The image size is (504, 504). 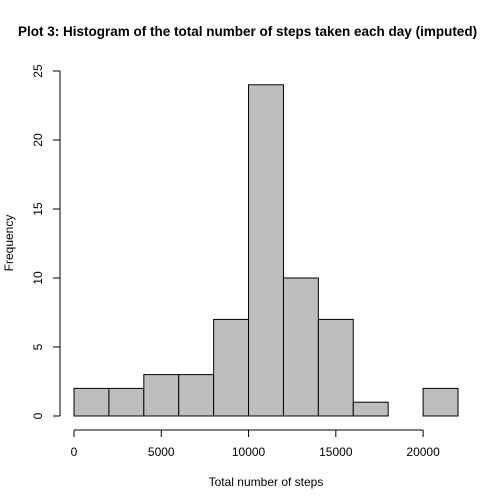 What do you see at coordinates (38, 140) in the screenshot?
I see `y-tick-label: 20` at bounding box center [38, 140].